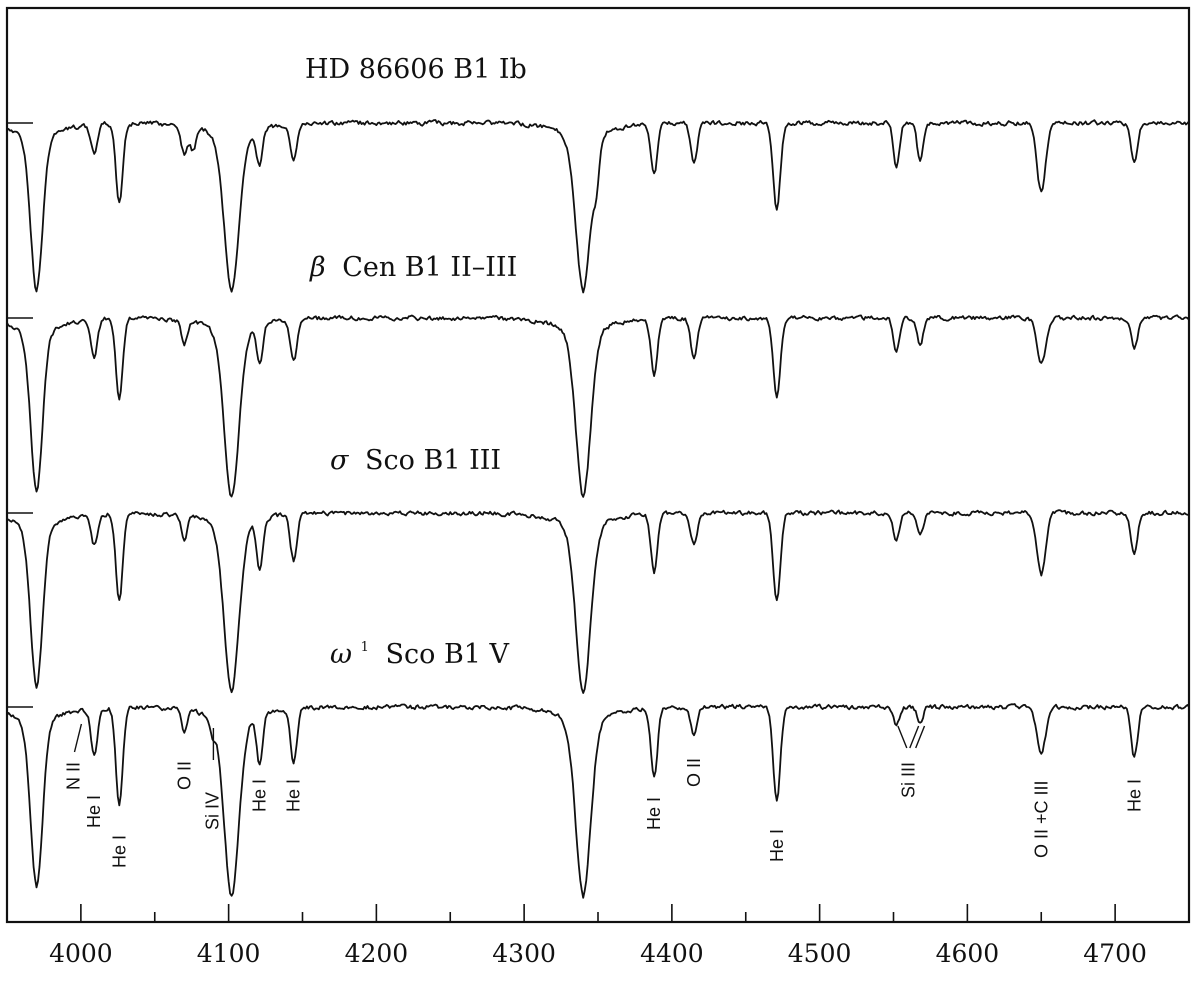 The height and width of the screenshot is (982, 1200). What do you see at coordinates (908, 780) in the screenshot?
I see `line-id-label: Si III` at bounding box center [908, 780].